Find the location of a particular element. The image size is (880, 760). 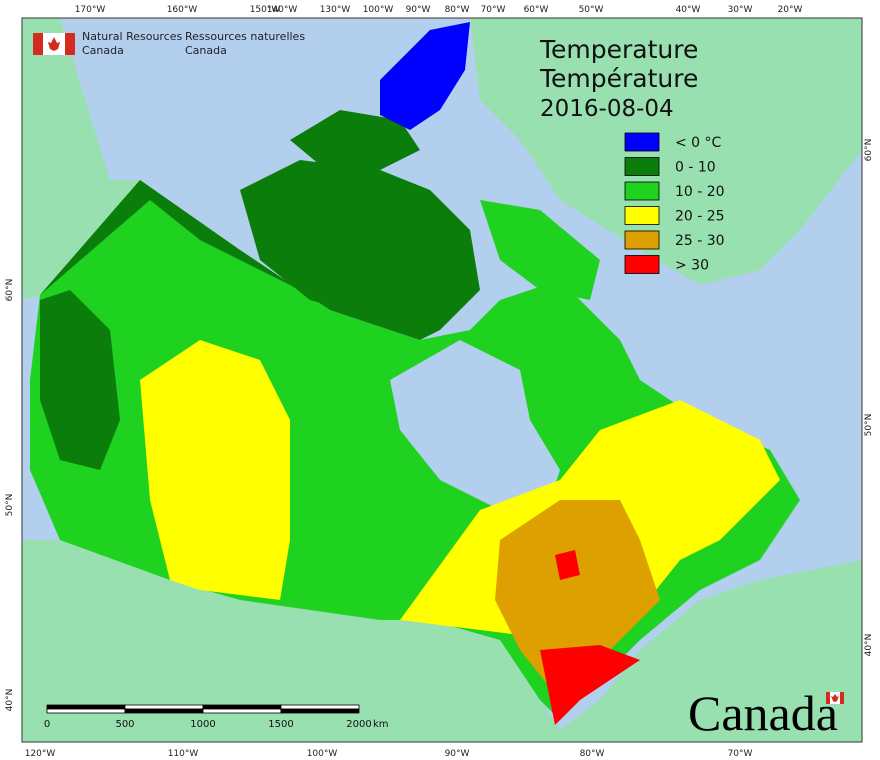

scale-label: 500 is located at coordinates (124, 724).